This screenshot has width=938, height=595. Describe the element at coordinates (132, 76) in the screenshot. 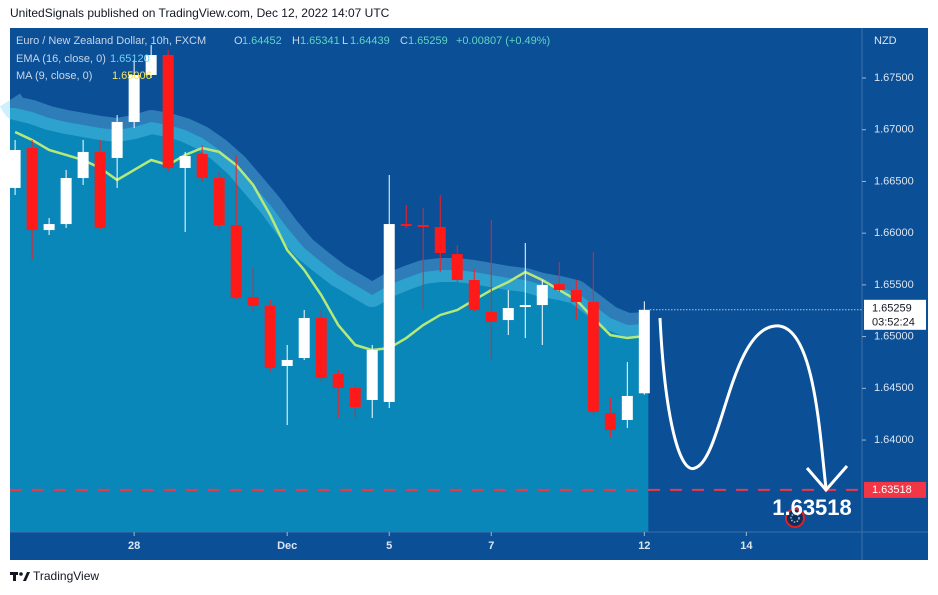

I see `legend-ma-value: 1.65006` at that location.